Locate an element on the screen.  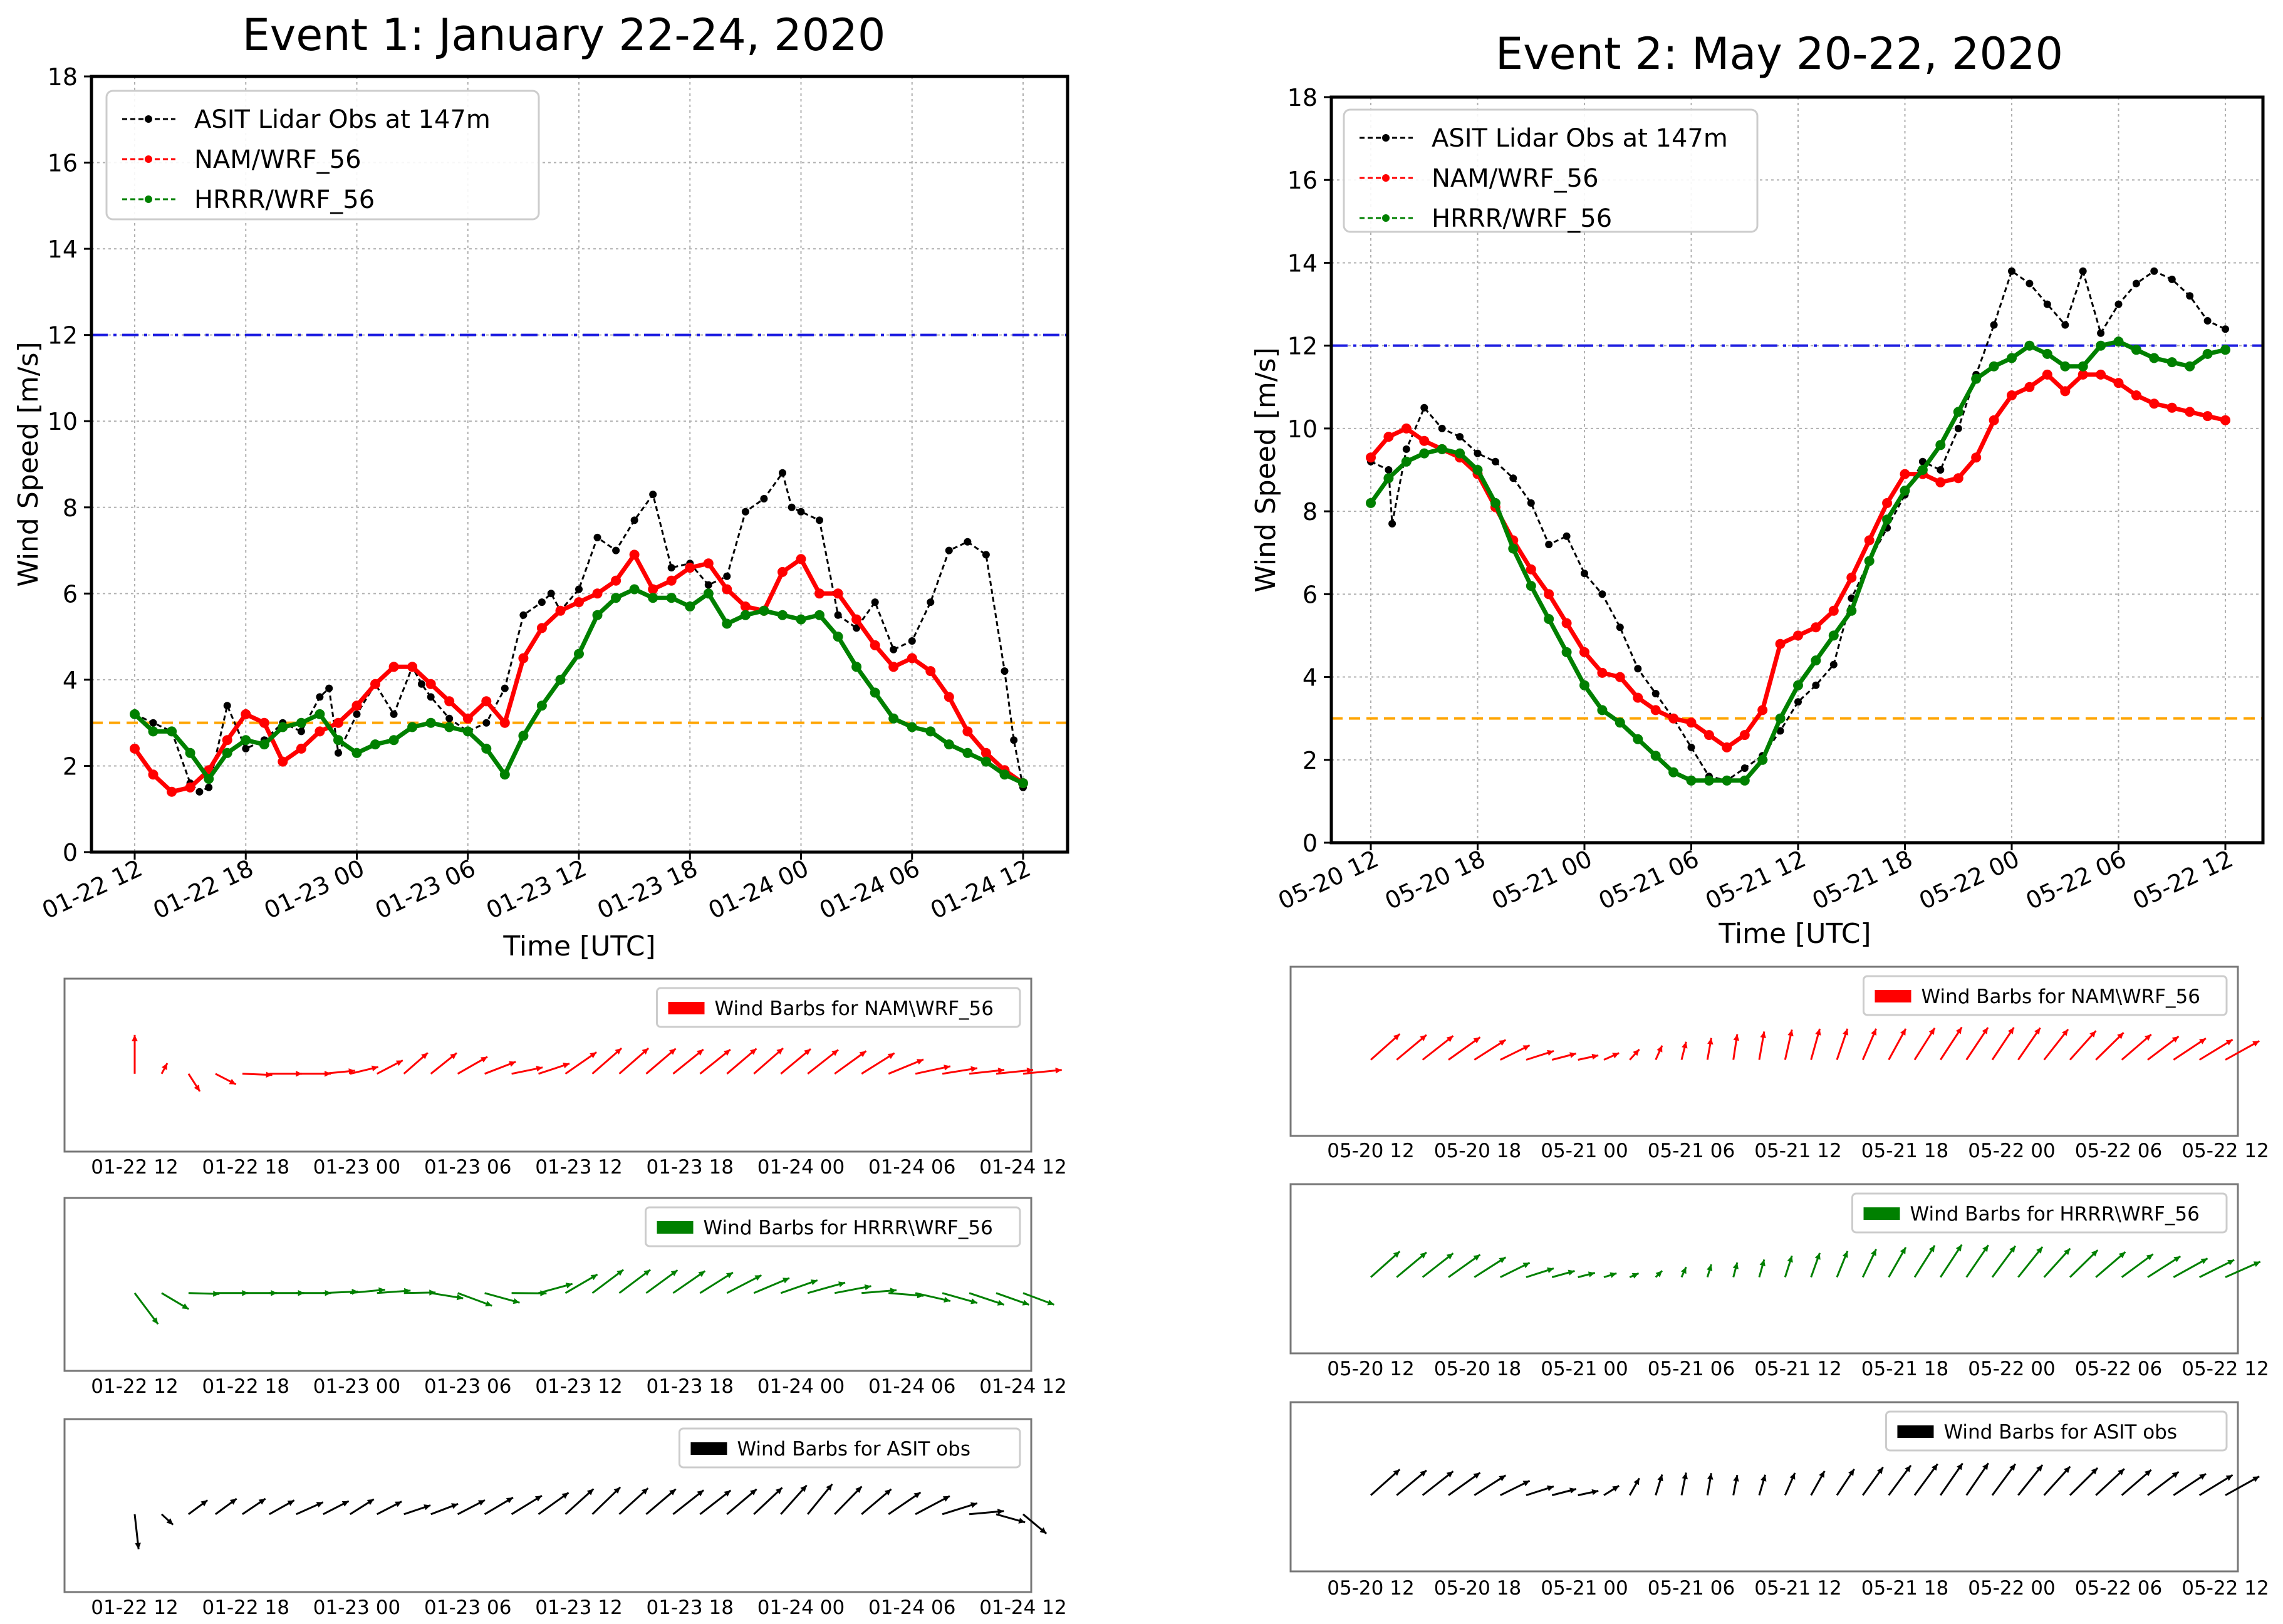
y-axis-ticks: 0 2 4 6 8 10 12 14 16 18 is located at coordinates (1309, 470).